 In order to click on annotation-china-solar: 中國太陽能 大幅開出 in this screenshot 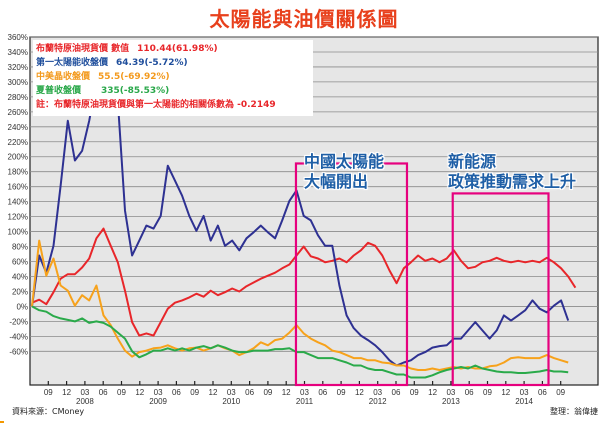, I will do `click(344, 172)`.